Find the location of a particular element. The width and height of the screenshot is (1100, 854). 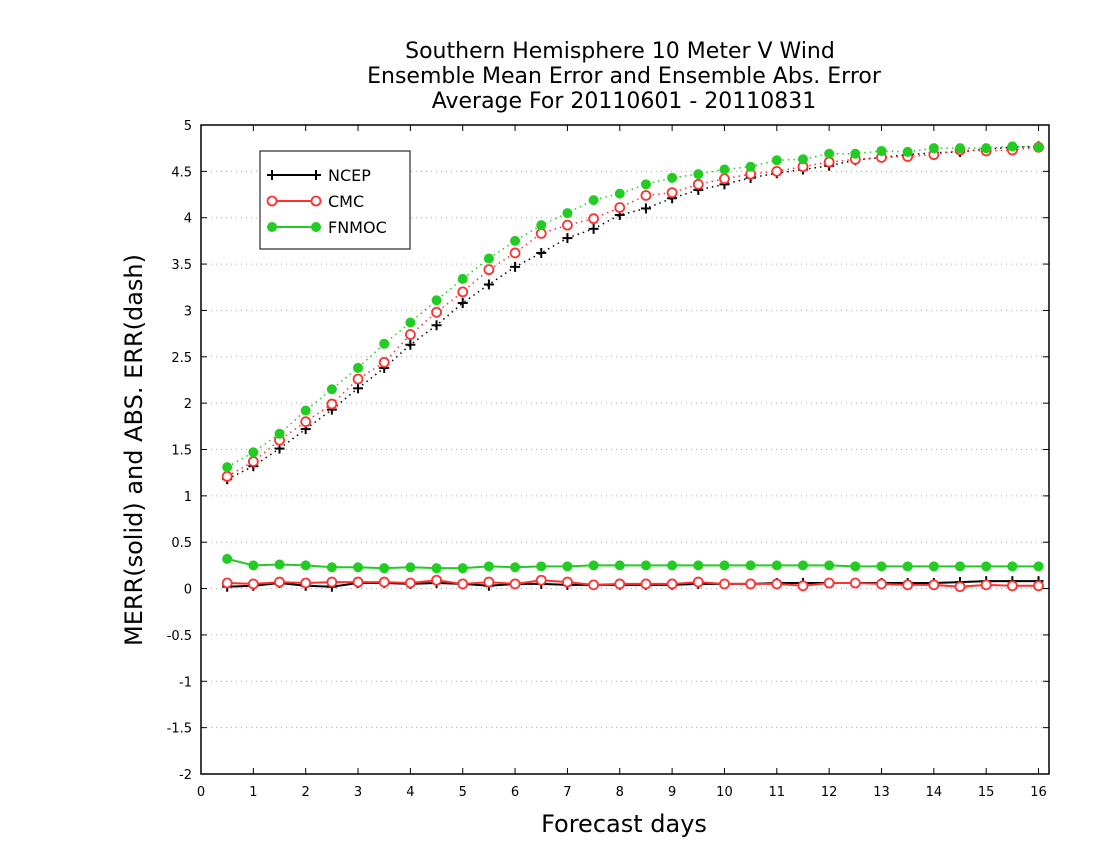

x-tick-label: 9 is located at coordinates (672, 792).